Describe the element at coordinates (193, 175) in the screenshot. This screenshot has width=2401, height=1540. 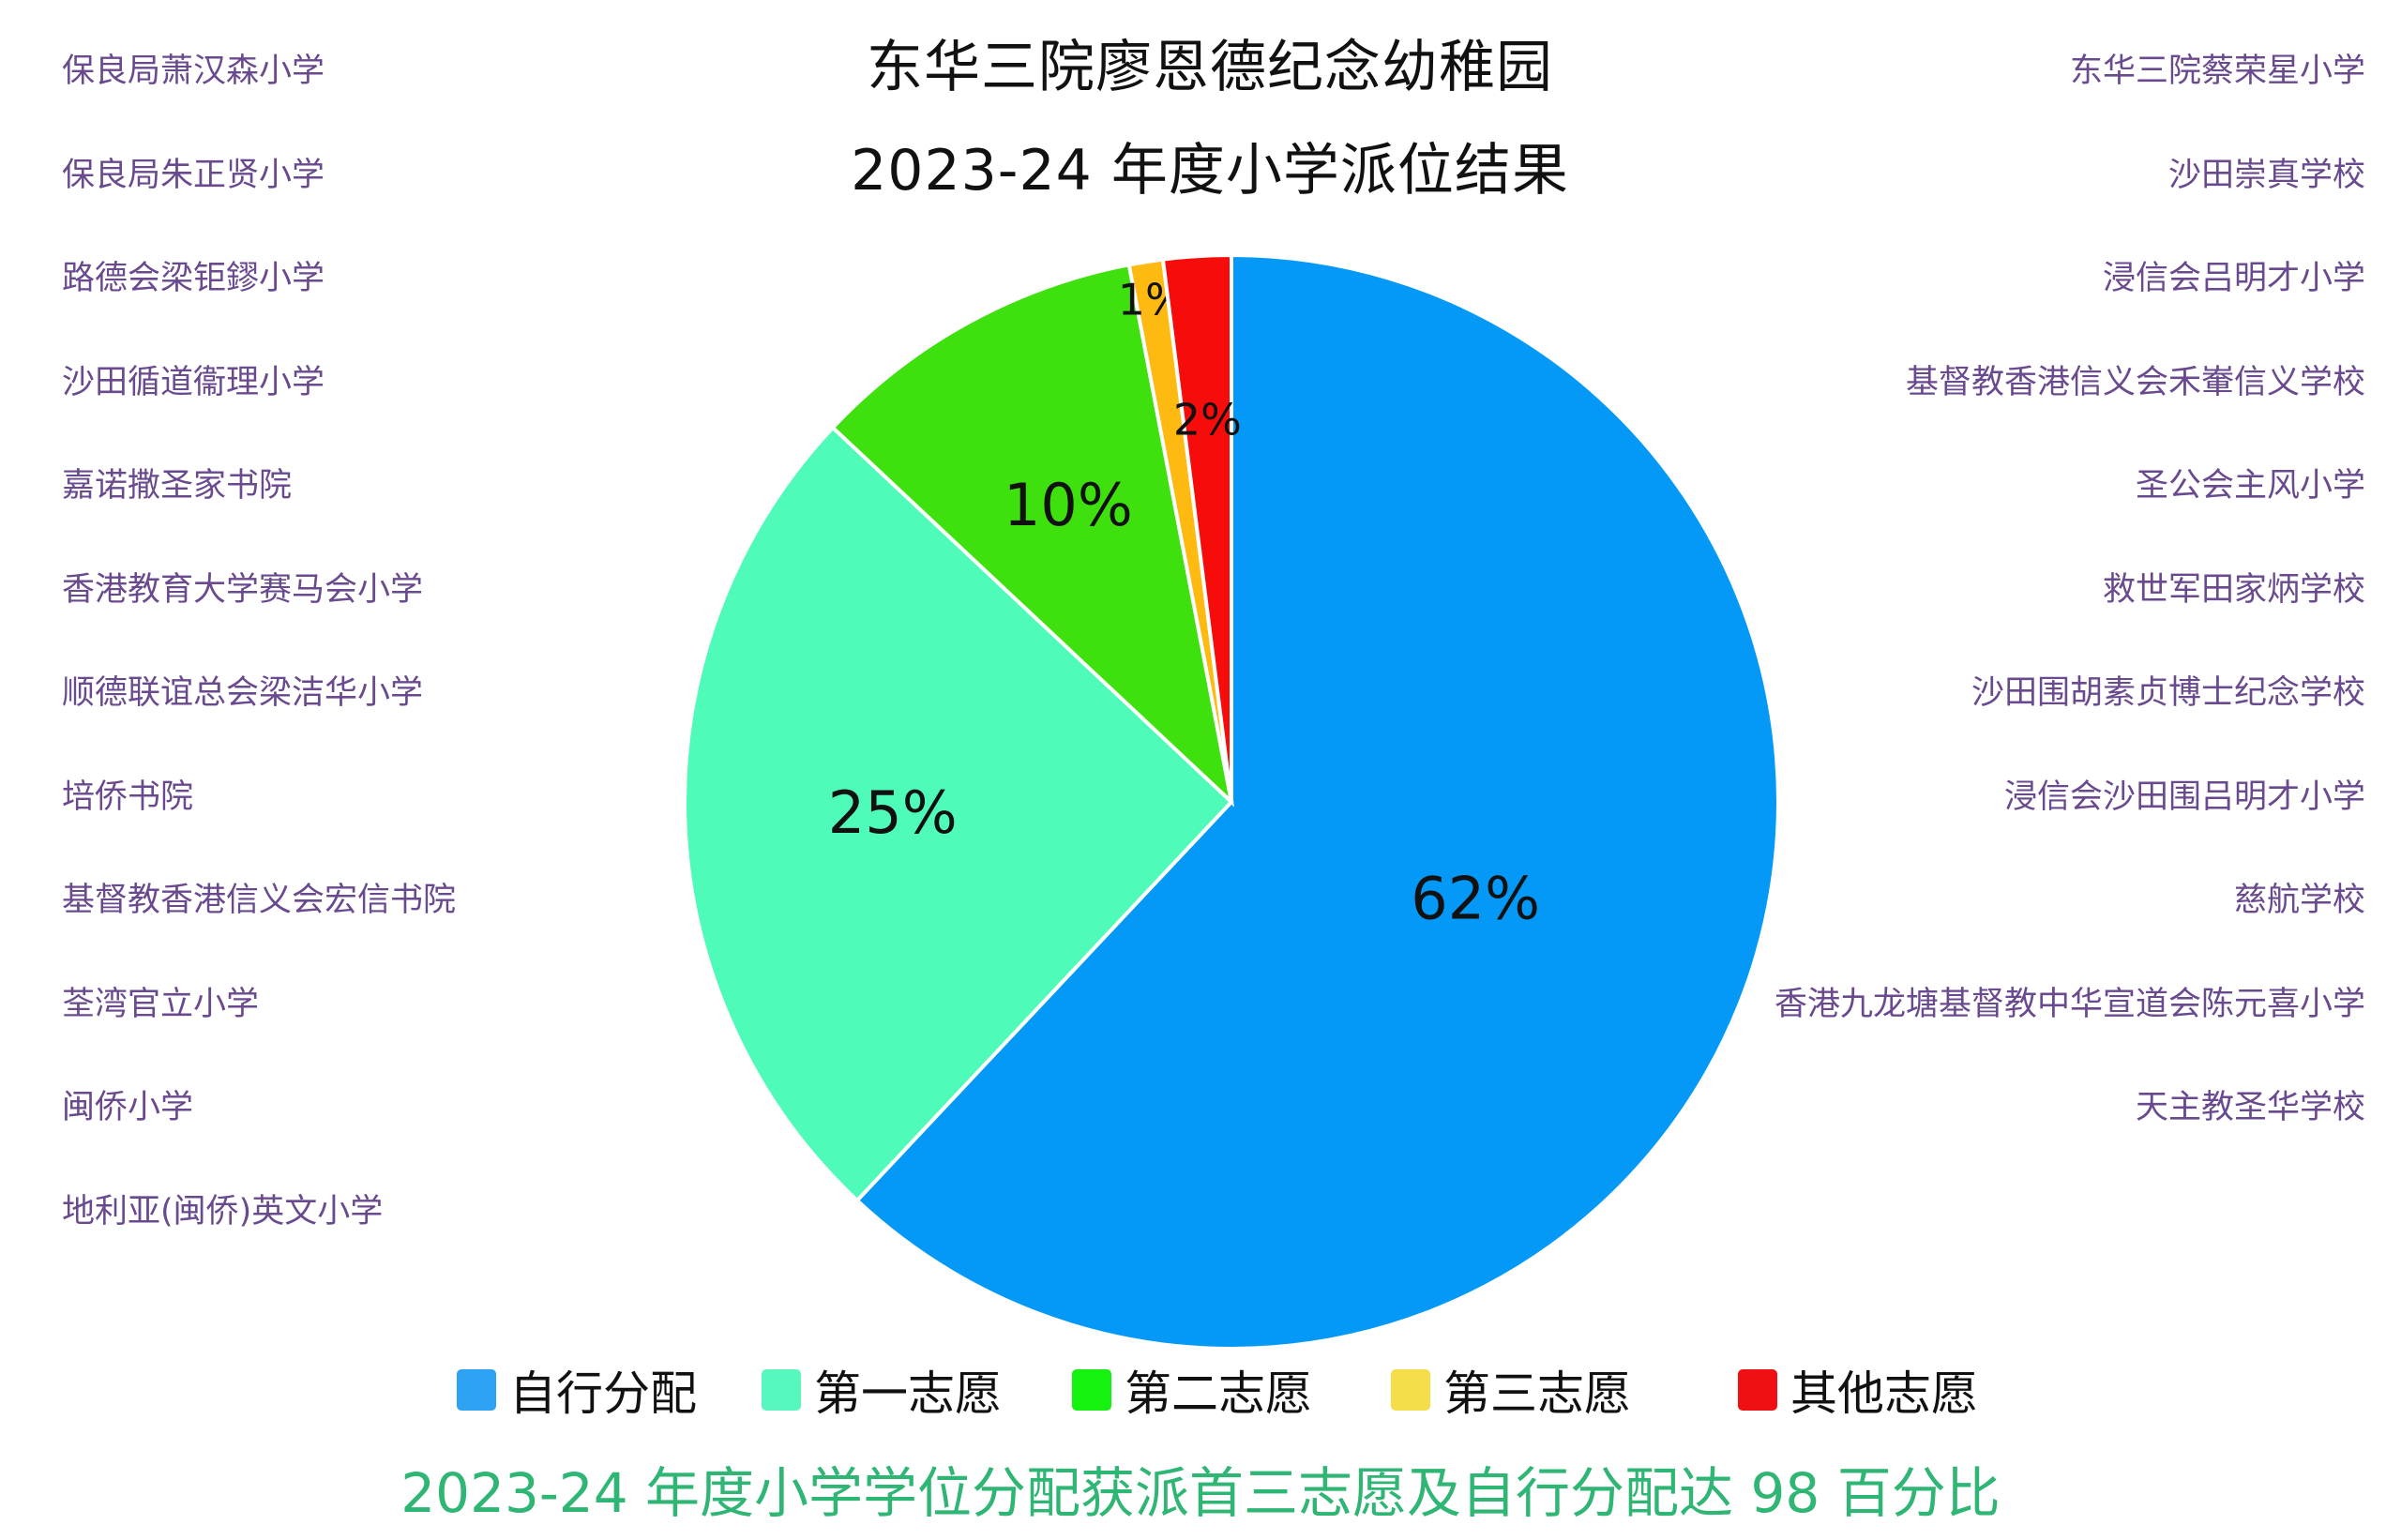
I see `school-name-left: 保良局朱正贤小学` at that location.